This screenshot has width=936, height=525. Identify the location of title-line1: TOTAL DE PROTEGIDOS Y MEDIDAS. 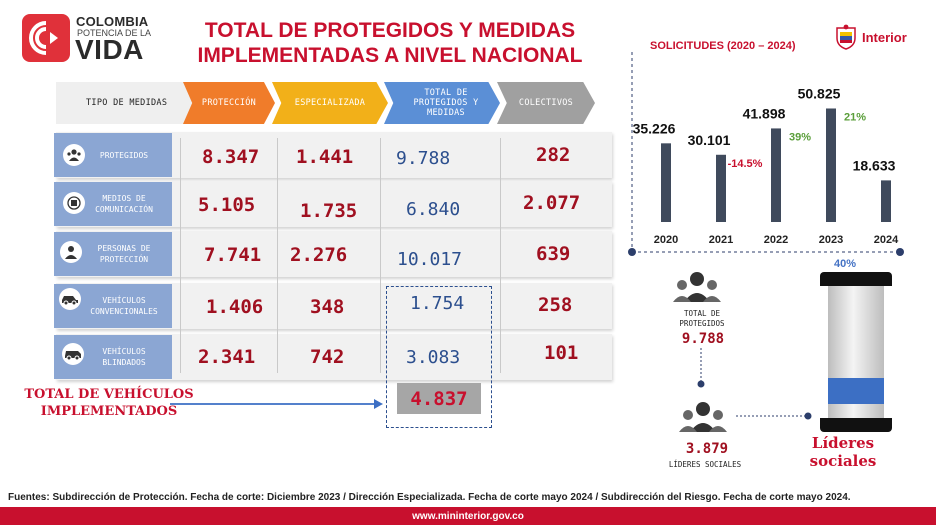
(390, 30).